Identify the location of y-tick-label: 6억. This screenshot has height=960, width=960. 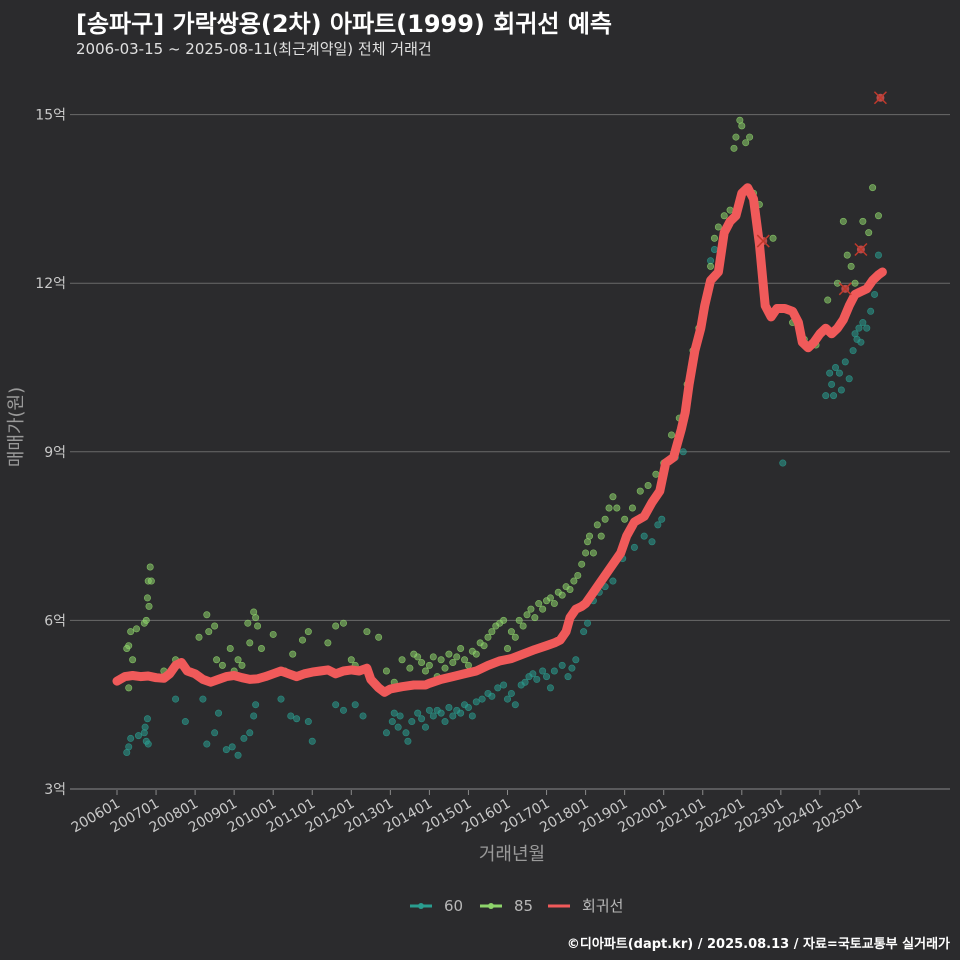
(55, 621).